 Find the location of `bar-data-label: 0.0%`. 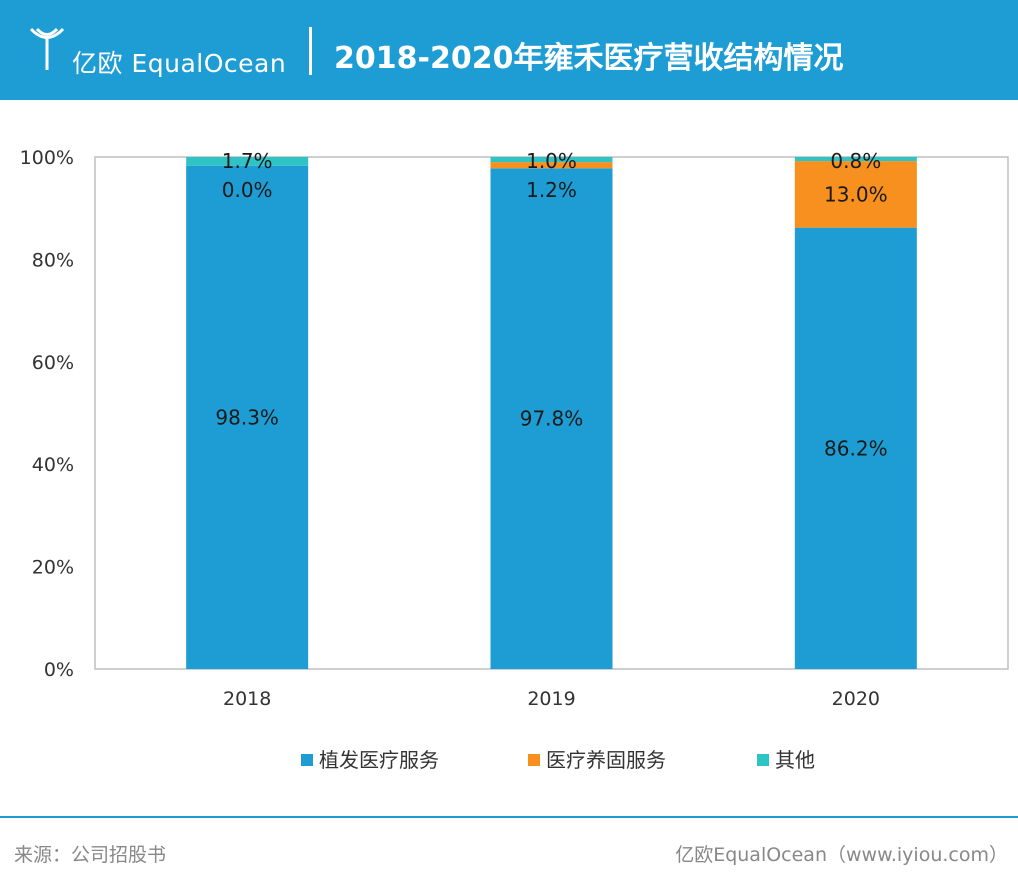

bar-data-label: 0.0% is located at coordinates (247, 190).